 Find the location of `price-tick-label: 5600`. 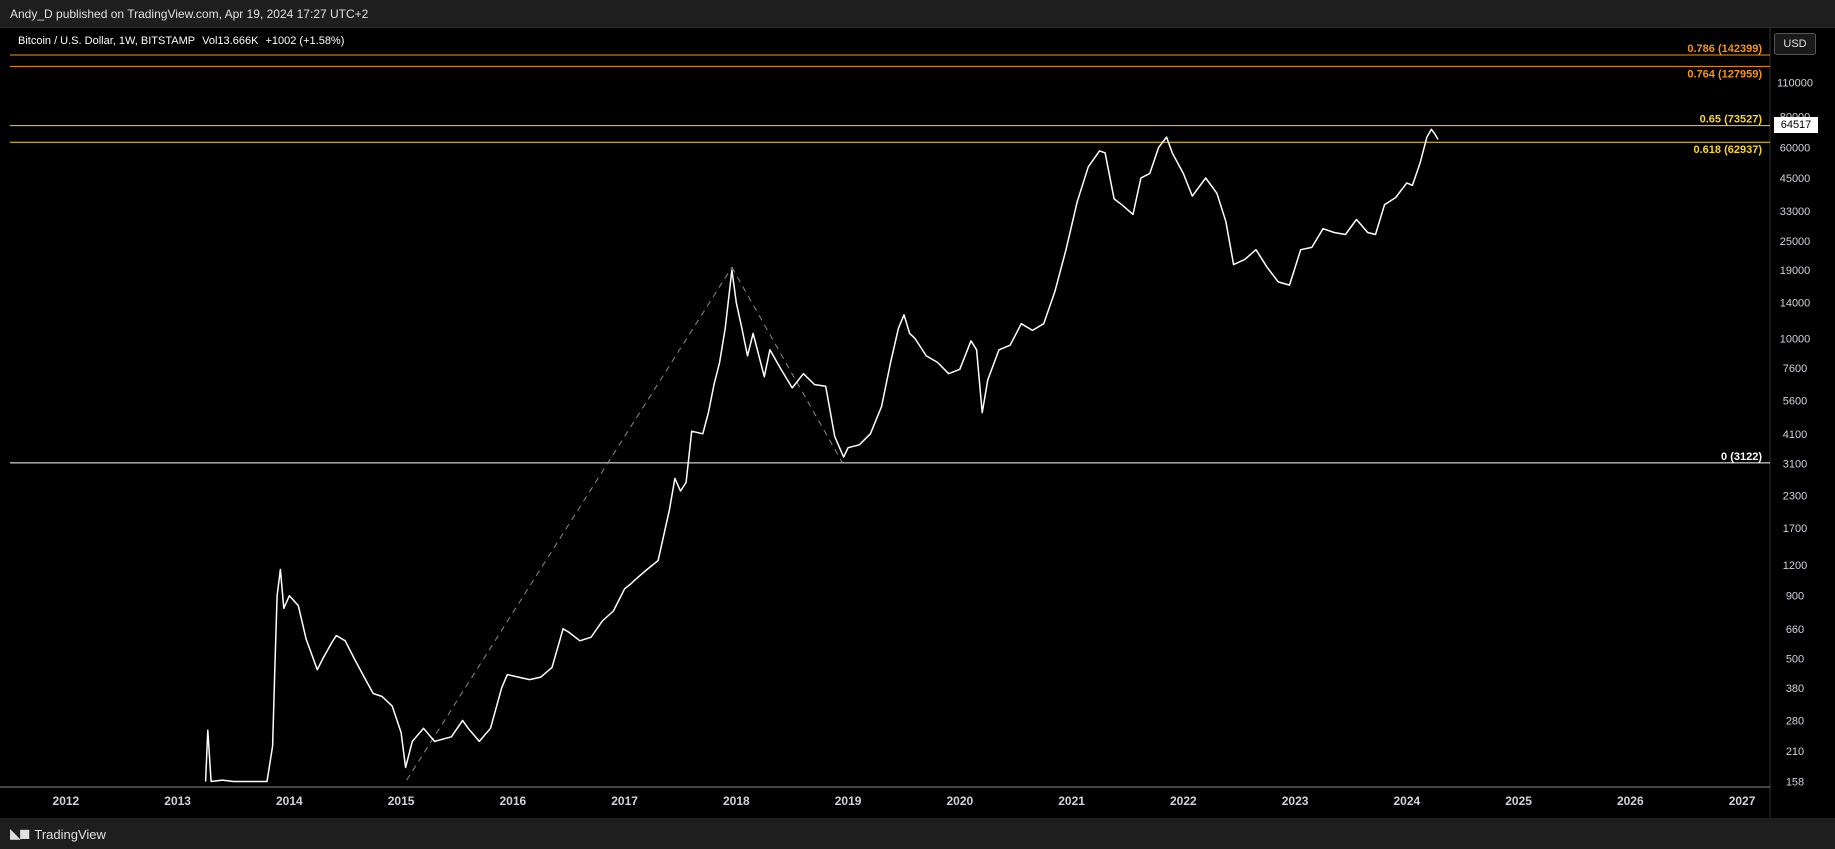

price-tick-label: 5600 is located at coordinates (1795, 402).